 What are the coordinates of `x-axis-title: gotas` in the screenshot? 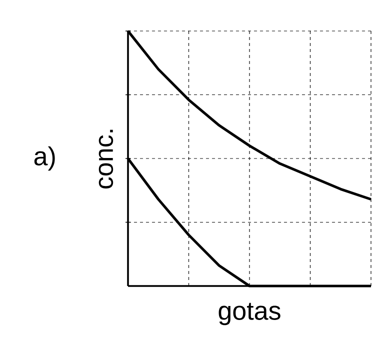 It's located at (249, 314).